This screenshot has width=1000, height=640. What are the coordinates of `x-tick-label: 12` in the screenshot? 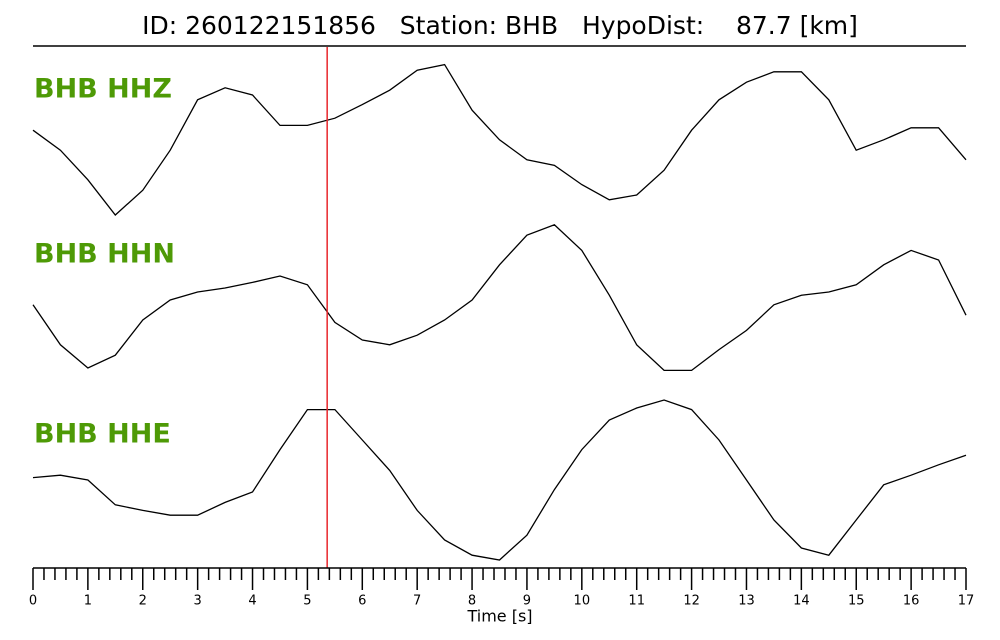 It's located at (691, 601).